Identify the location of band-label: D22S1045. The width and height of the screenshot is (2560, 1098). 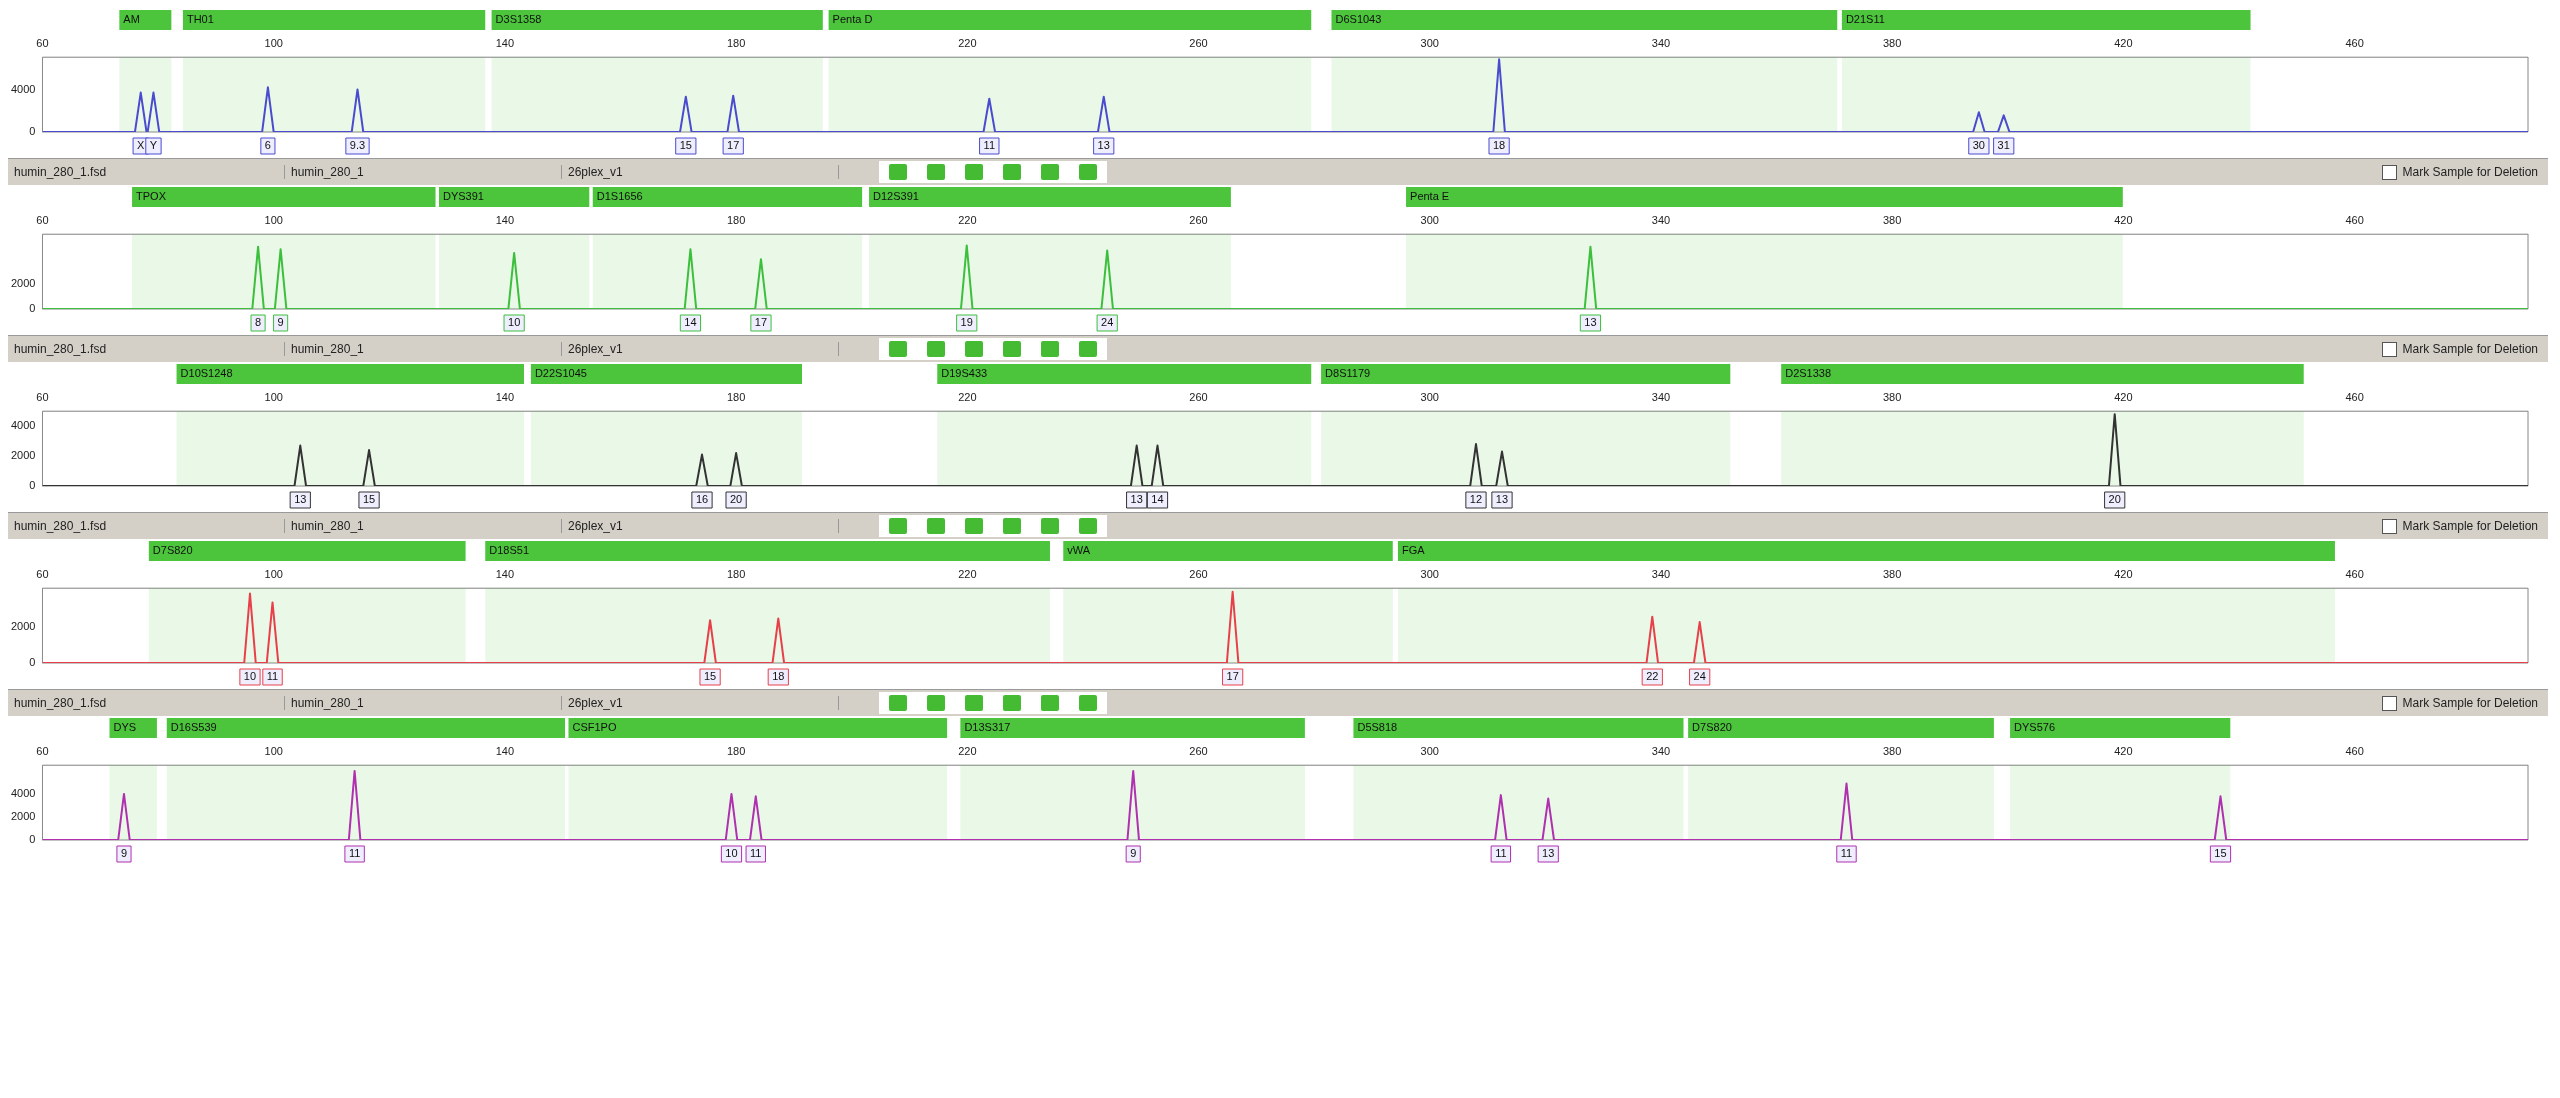
(560, 373).